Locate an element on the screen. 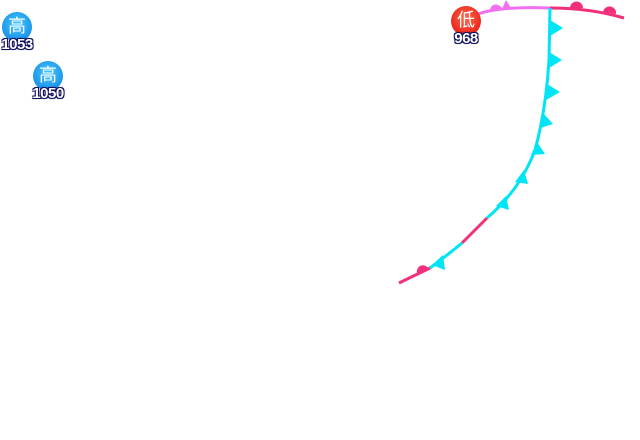 The image size is (640, 440). high-pressure-center: 高 1053 is located at coordinates (17, 32).